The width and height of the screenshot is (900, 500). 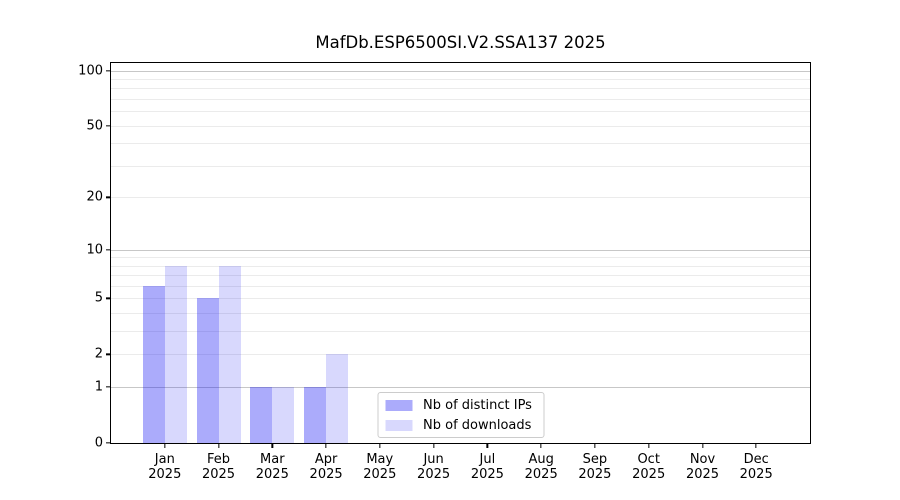 What do you see at coordinates (98, 387) in the screenshot?
I see `y-tick-label-1: 1` at bounding box center [98, 387].